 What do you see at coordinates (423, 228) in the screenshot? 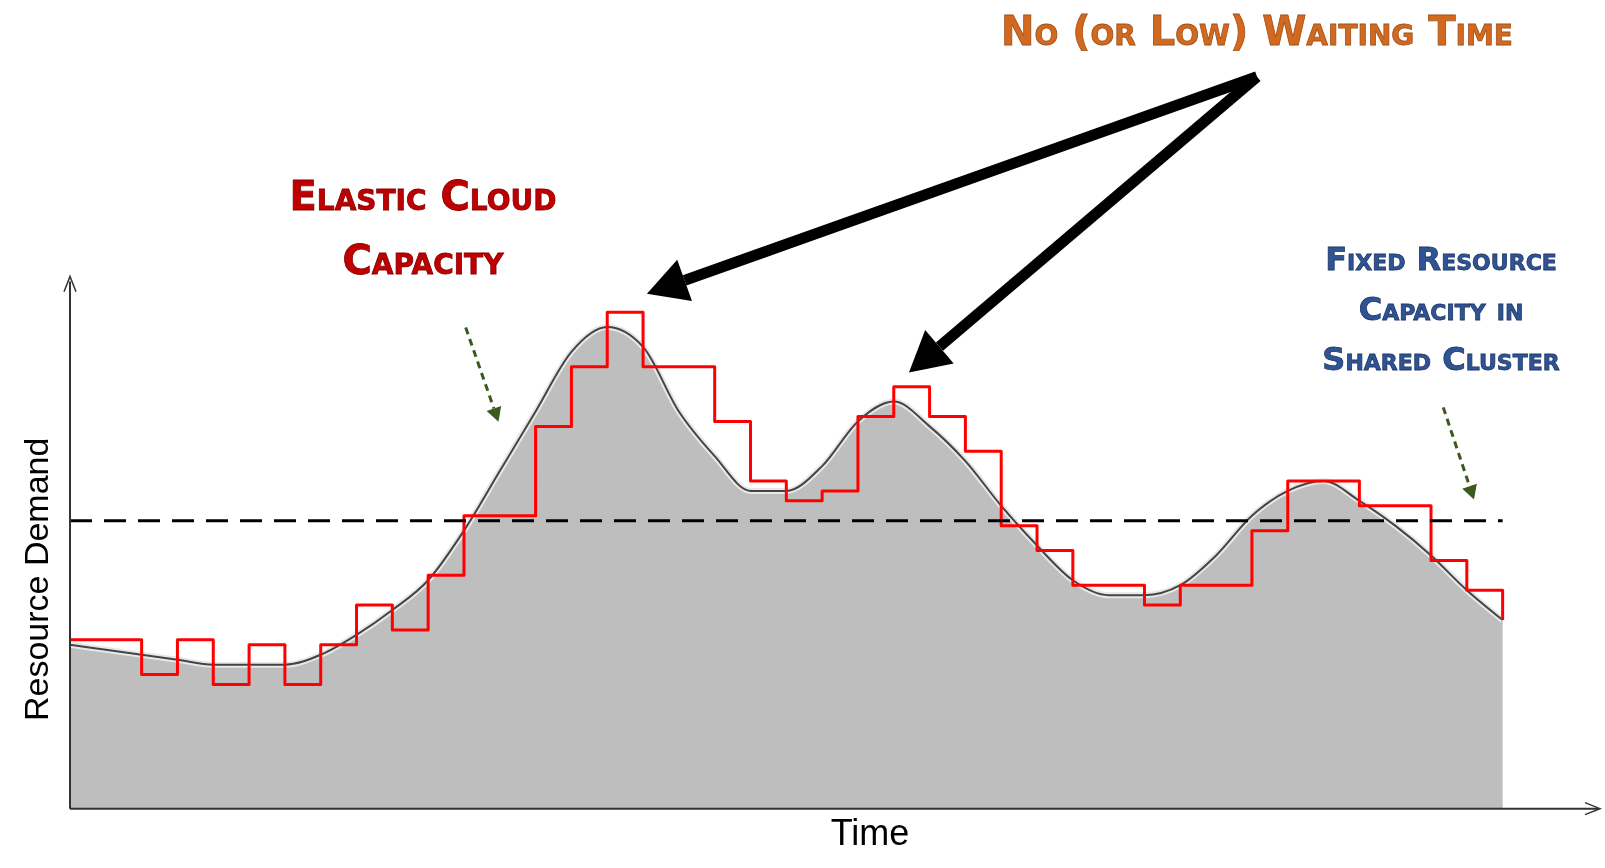
I see `text: Elastic Cloud Capacity` at bounding box center [423, 228].